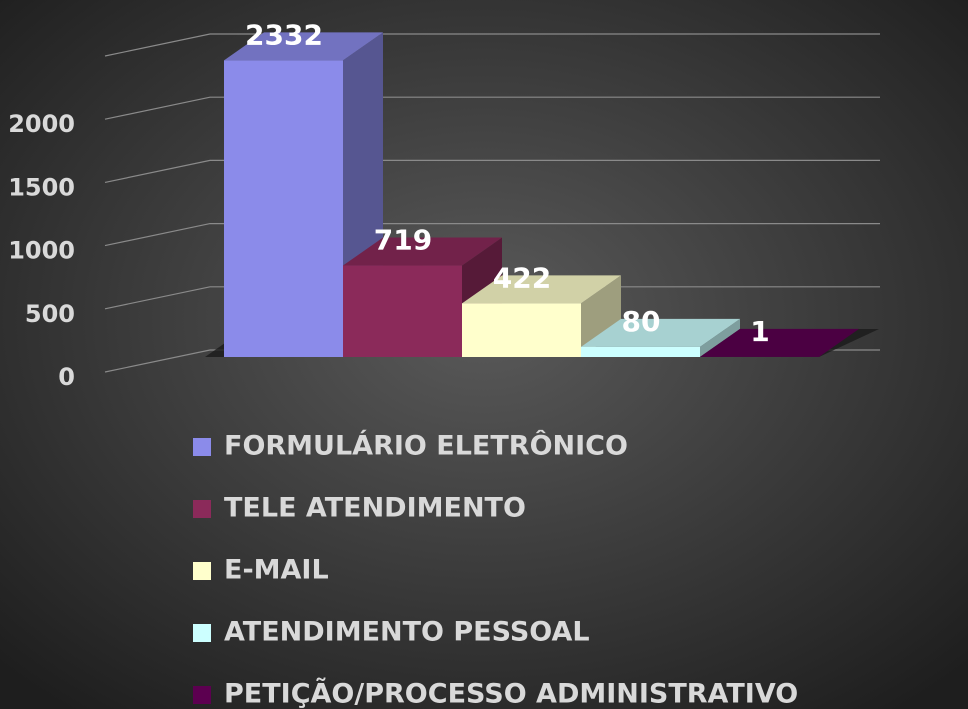  What do you see at coordinates (403, 240) in the screenshot?
I see `data-label: 719` at bounding box center [403, 240].